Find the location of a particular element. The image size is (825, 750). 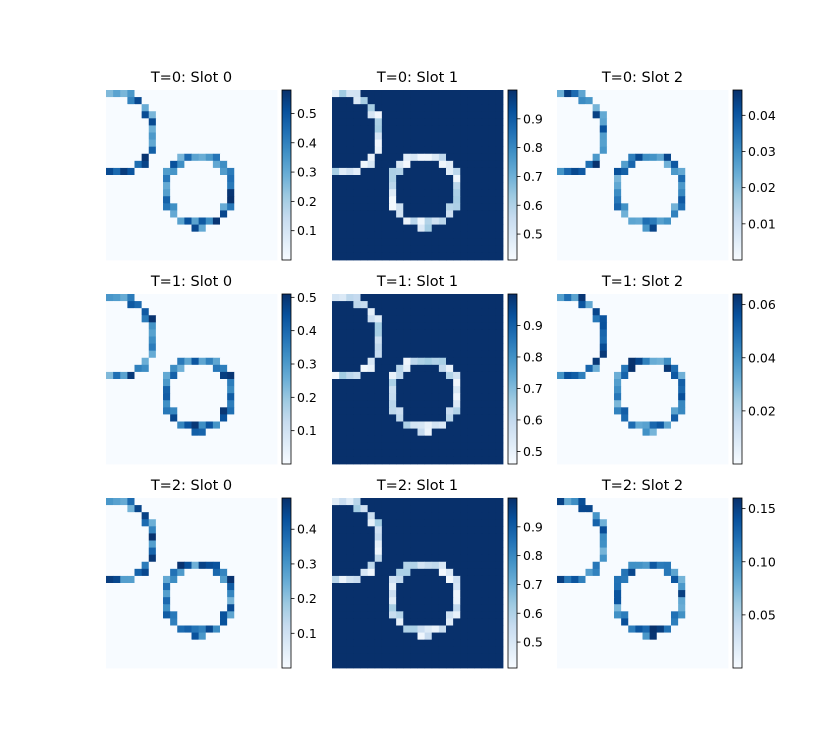

panel-title: T=1: Slot 2 is located at coordinates (642, 282).